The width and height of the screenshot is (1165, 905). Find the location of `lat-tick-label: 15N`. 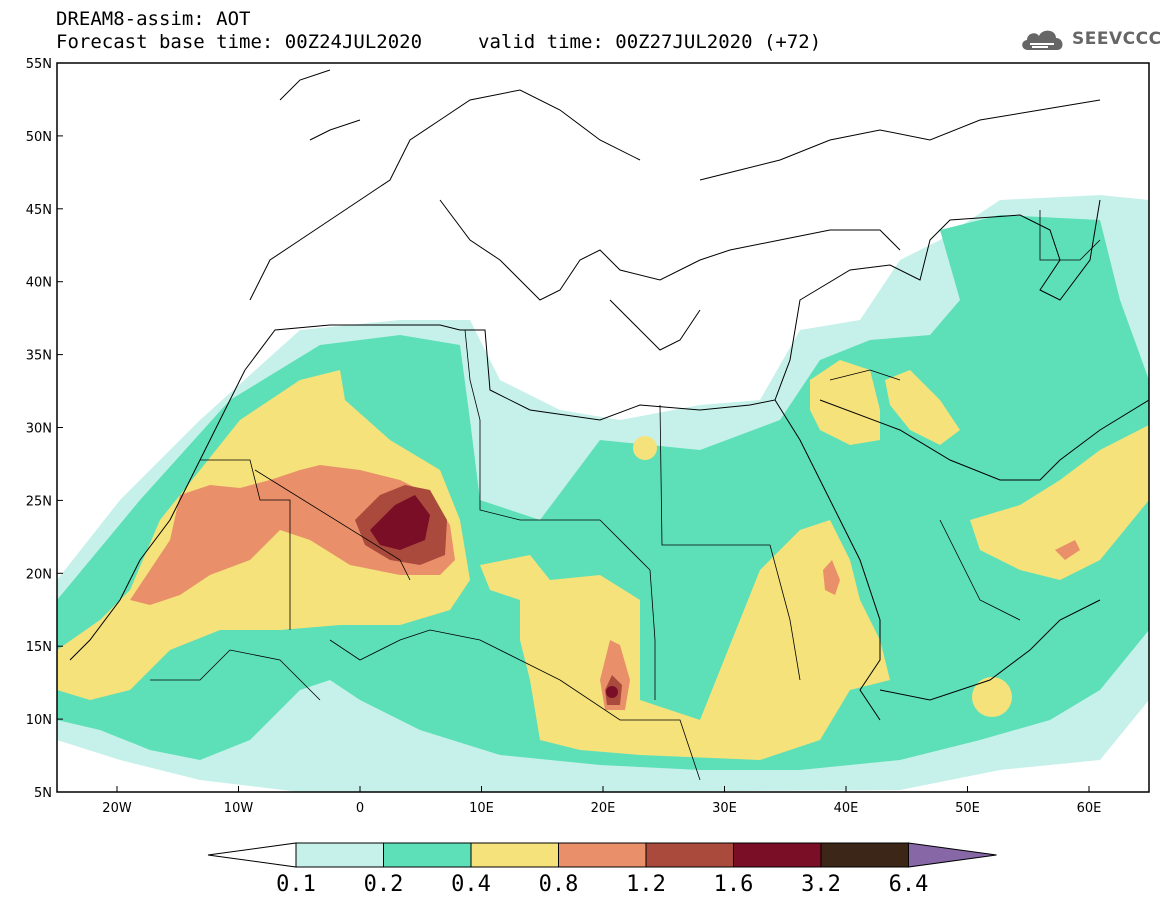

lat-tick-label: 15N is located at coordinates (39, 647).